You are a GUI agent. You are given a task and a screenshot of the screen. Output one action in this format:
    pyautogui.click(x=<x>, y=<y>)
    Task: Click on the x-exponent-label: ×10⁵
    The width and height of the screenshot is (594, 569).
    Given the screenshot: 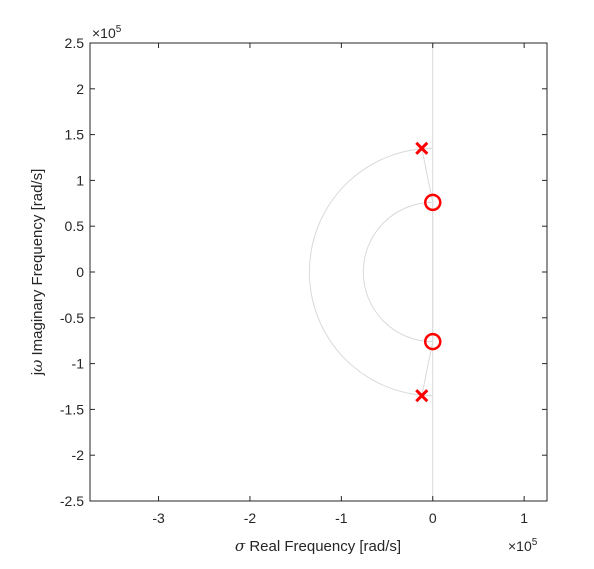 What is the action you would take?
    pyautogui.click(x=523, y=545)
    